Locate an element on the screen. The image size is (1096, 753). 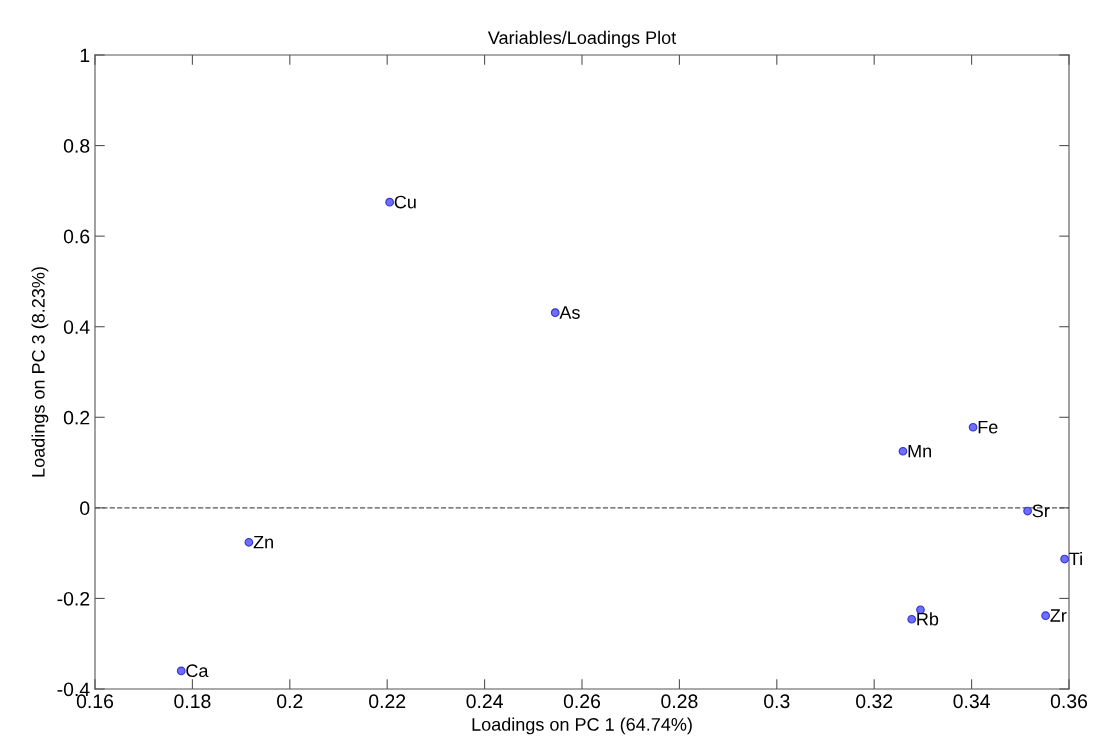
x-tick-label: 0.26 is located at coordinates (582, 701).